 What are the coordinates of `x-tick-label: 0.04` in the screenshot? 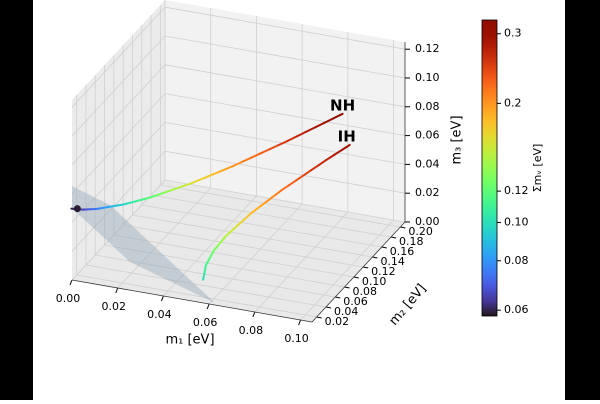 It's located at (159, 314).